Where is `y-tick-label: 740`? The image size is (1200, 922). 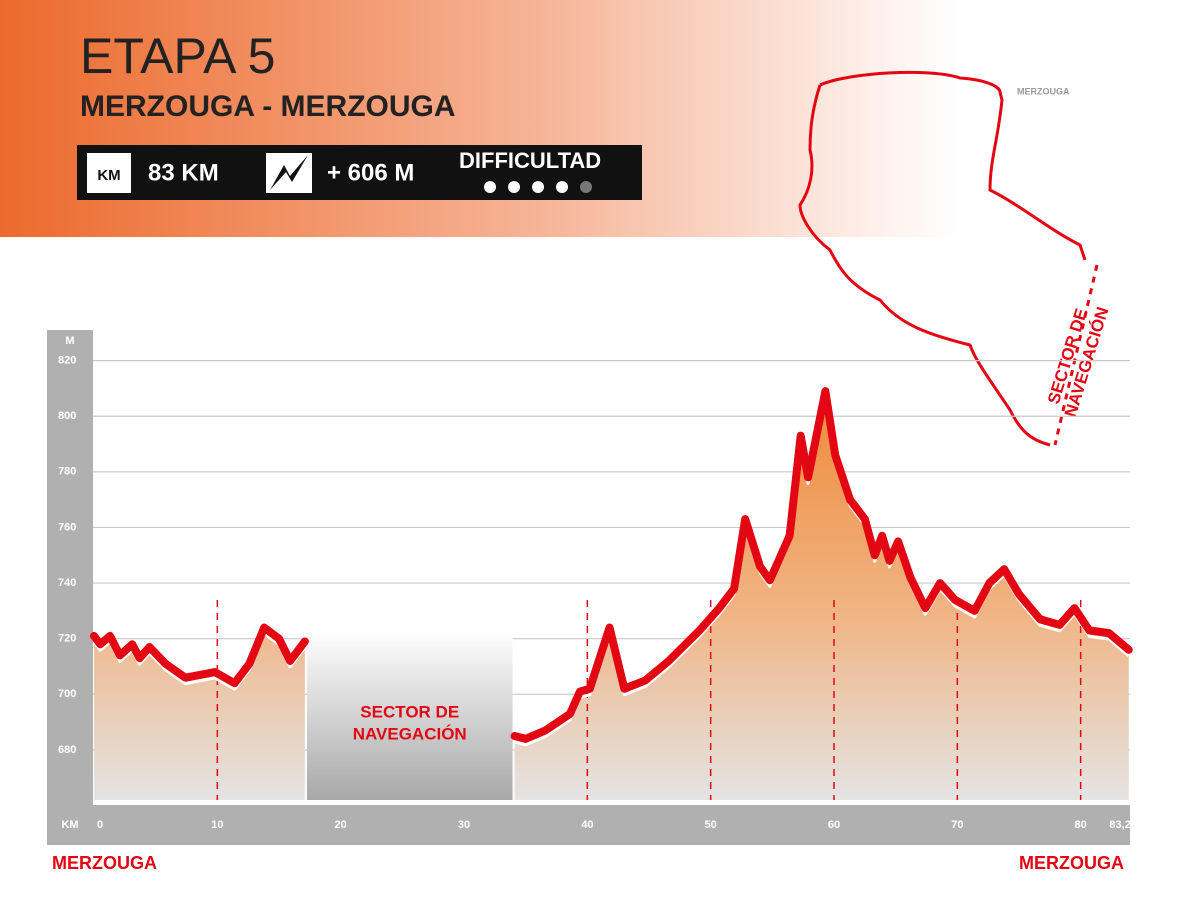 y-tick-label: 740 is located at coordinates (67, 583).